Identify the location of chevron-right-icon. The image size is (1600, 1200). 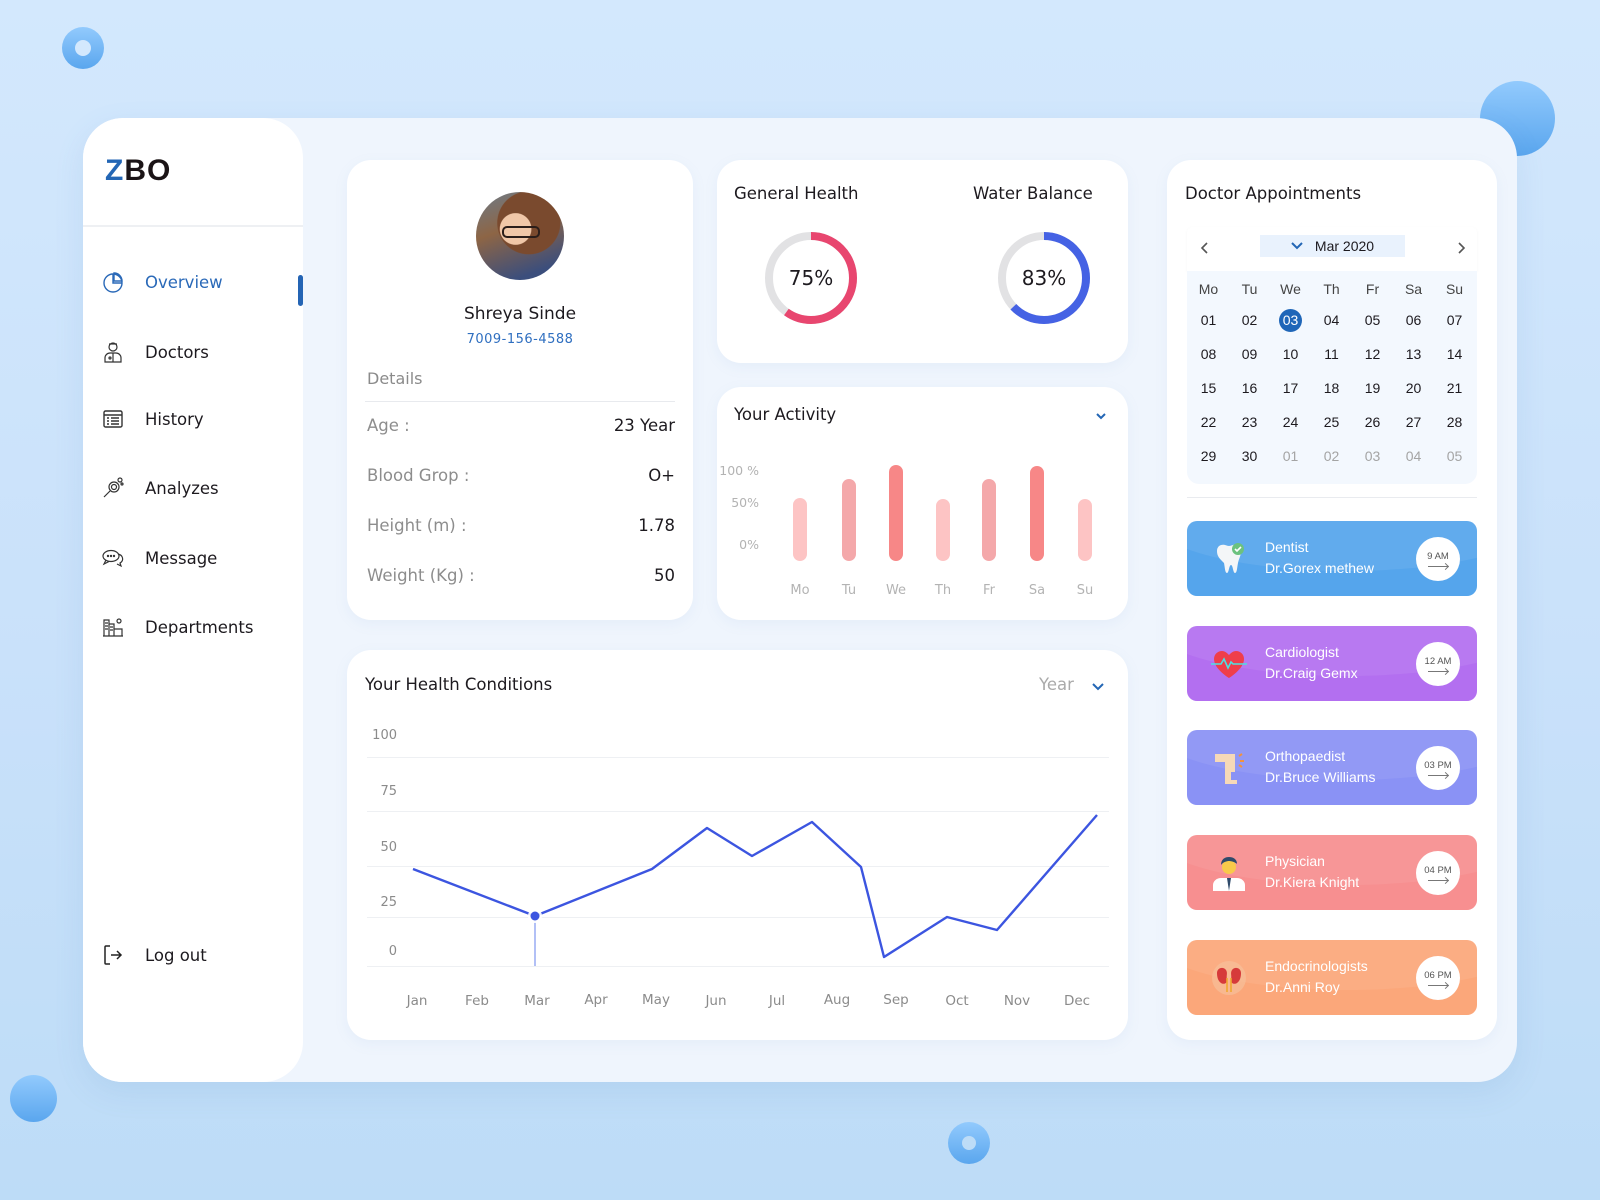
(1461, 248).